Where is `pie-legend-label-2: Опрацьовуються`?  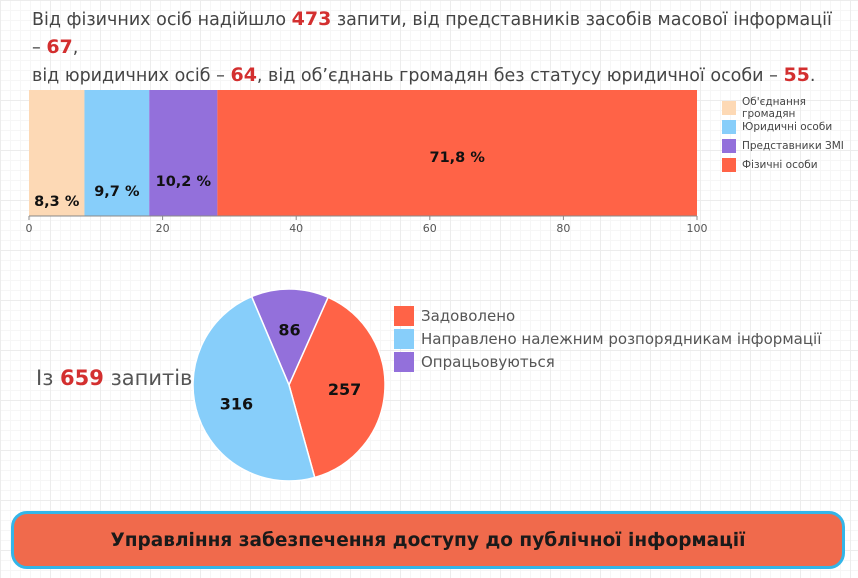 pie-legend-label-2: Опрацьовуються is located at coordinates (488, 361).